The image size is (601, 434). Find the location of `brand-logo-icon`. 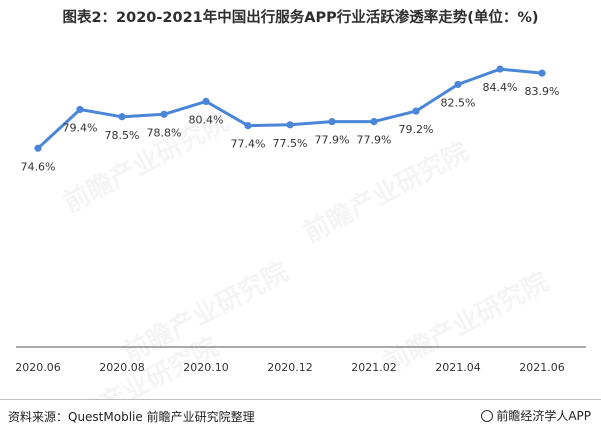

brand-logo-icon is located at coordinates (487, 416).